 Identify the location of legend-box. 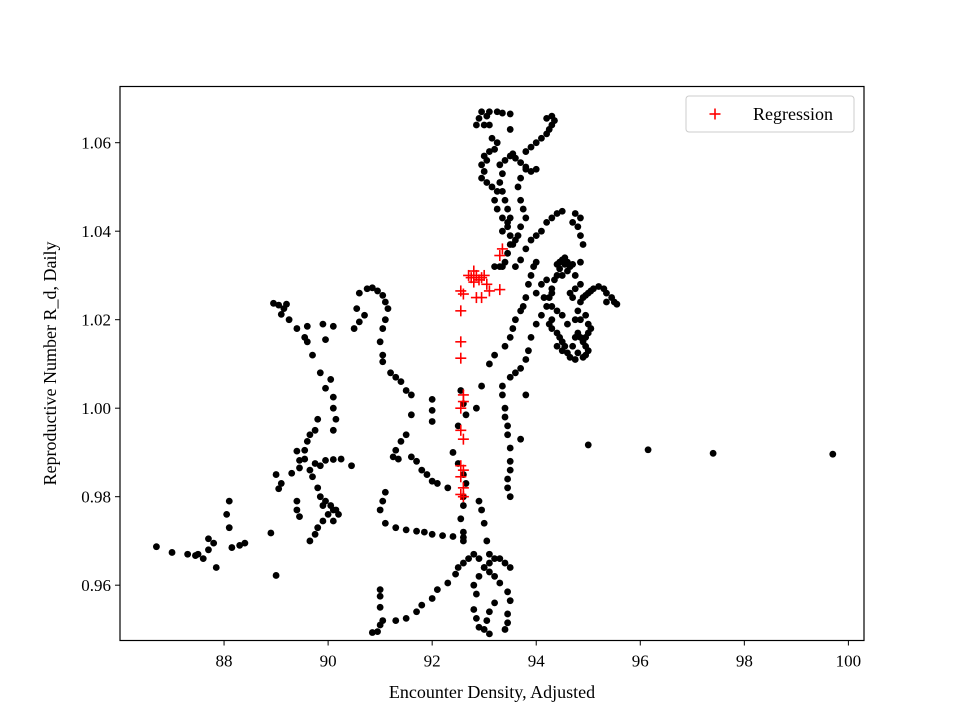
(770, 114).